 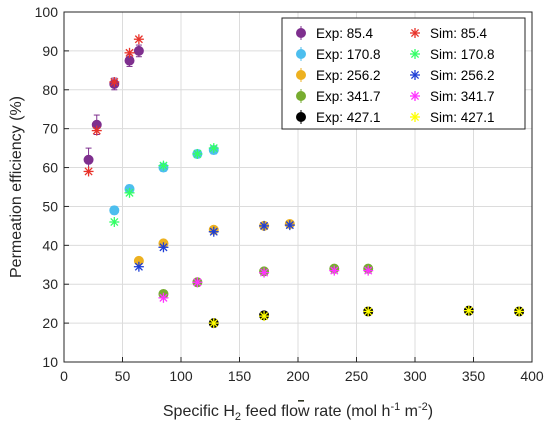 I want to click on legend-item: Exp: 85.4, so click(x=335, y=214).